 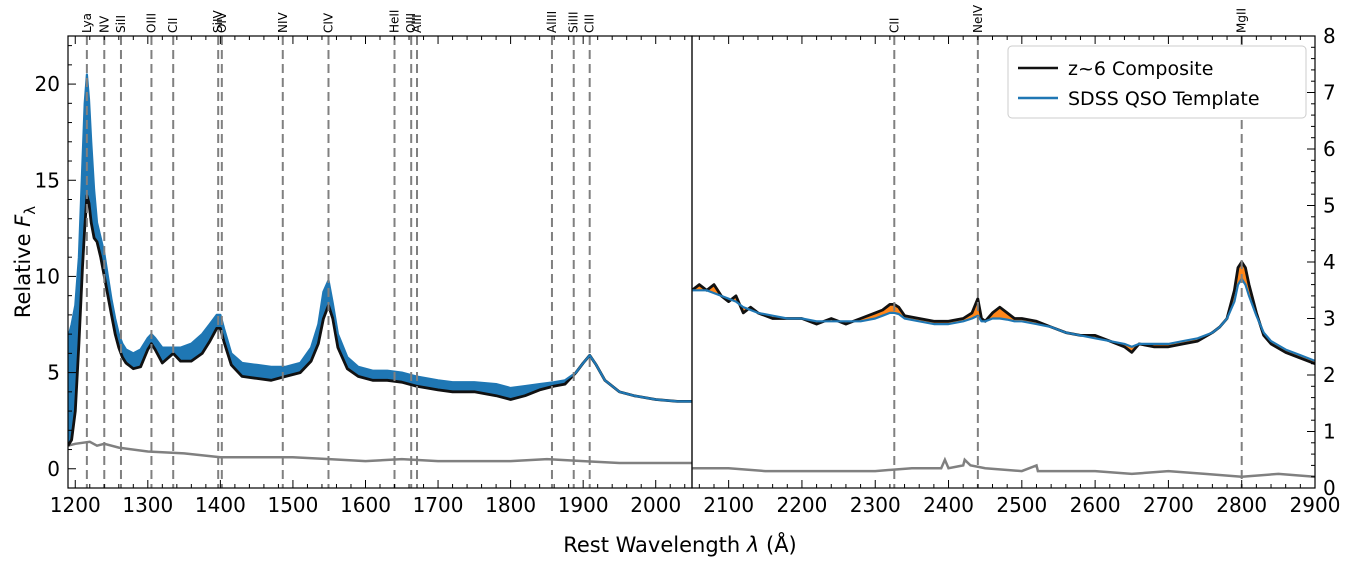 What do you see at coordinates (380, 452) in the screenshot?
I see `left-error-line` at bounding box center [380, 452].